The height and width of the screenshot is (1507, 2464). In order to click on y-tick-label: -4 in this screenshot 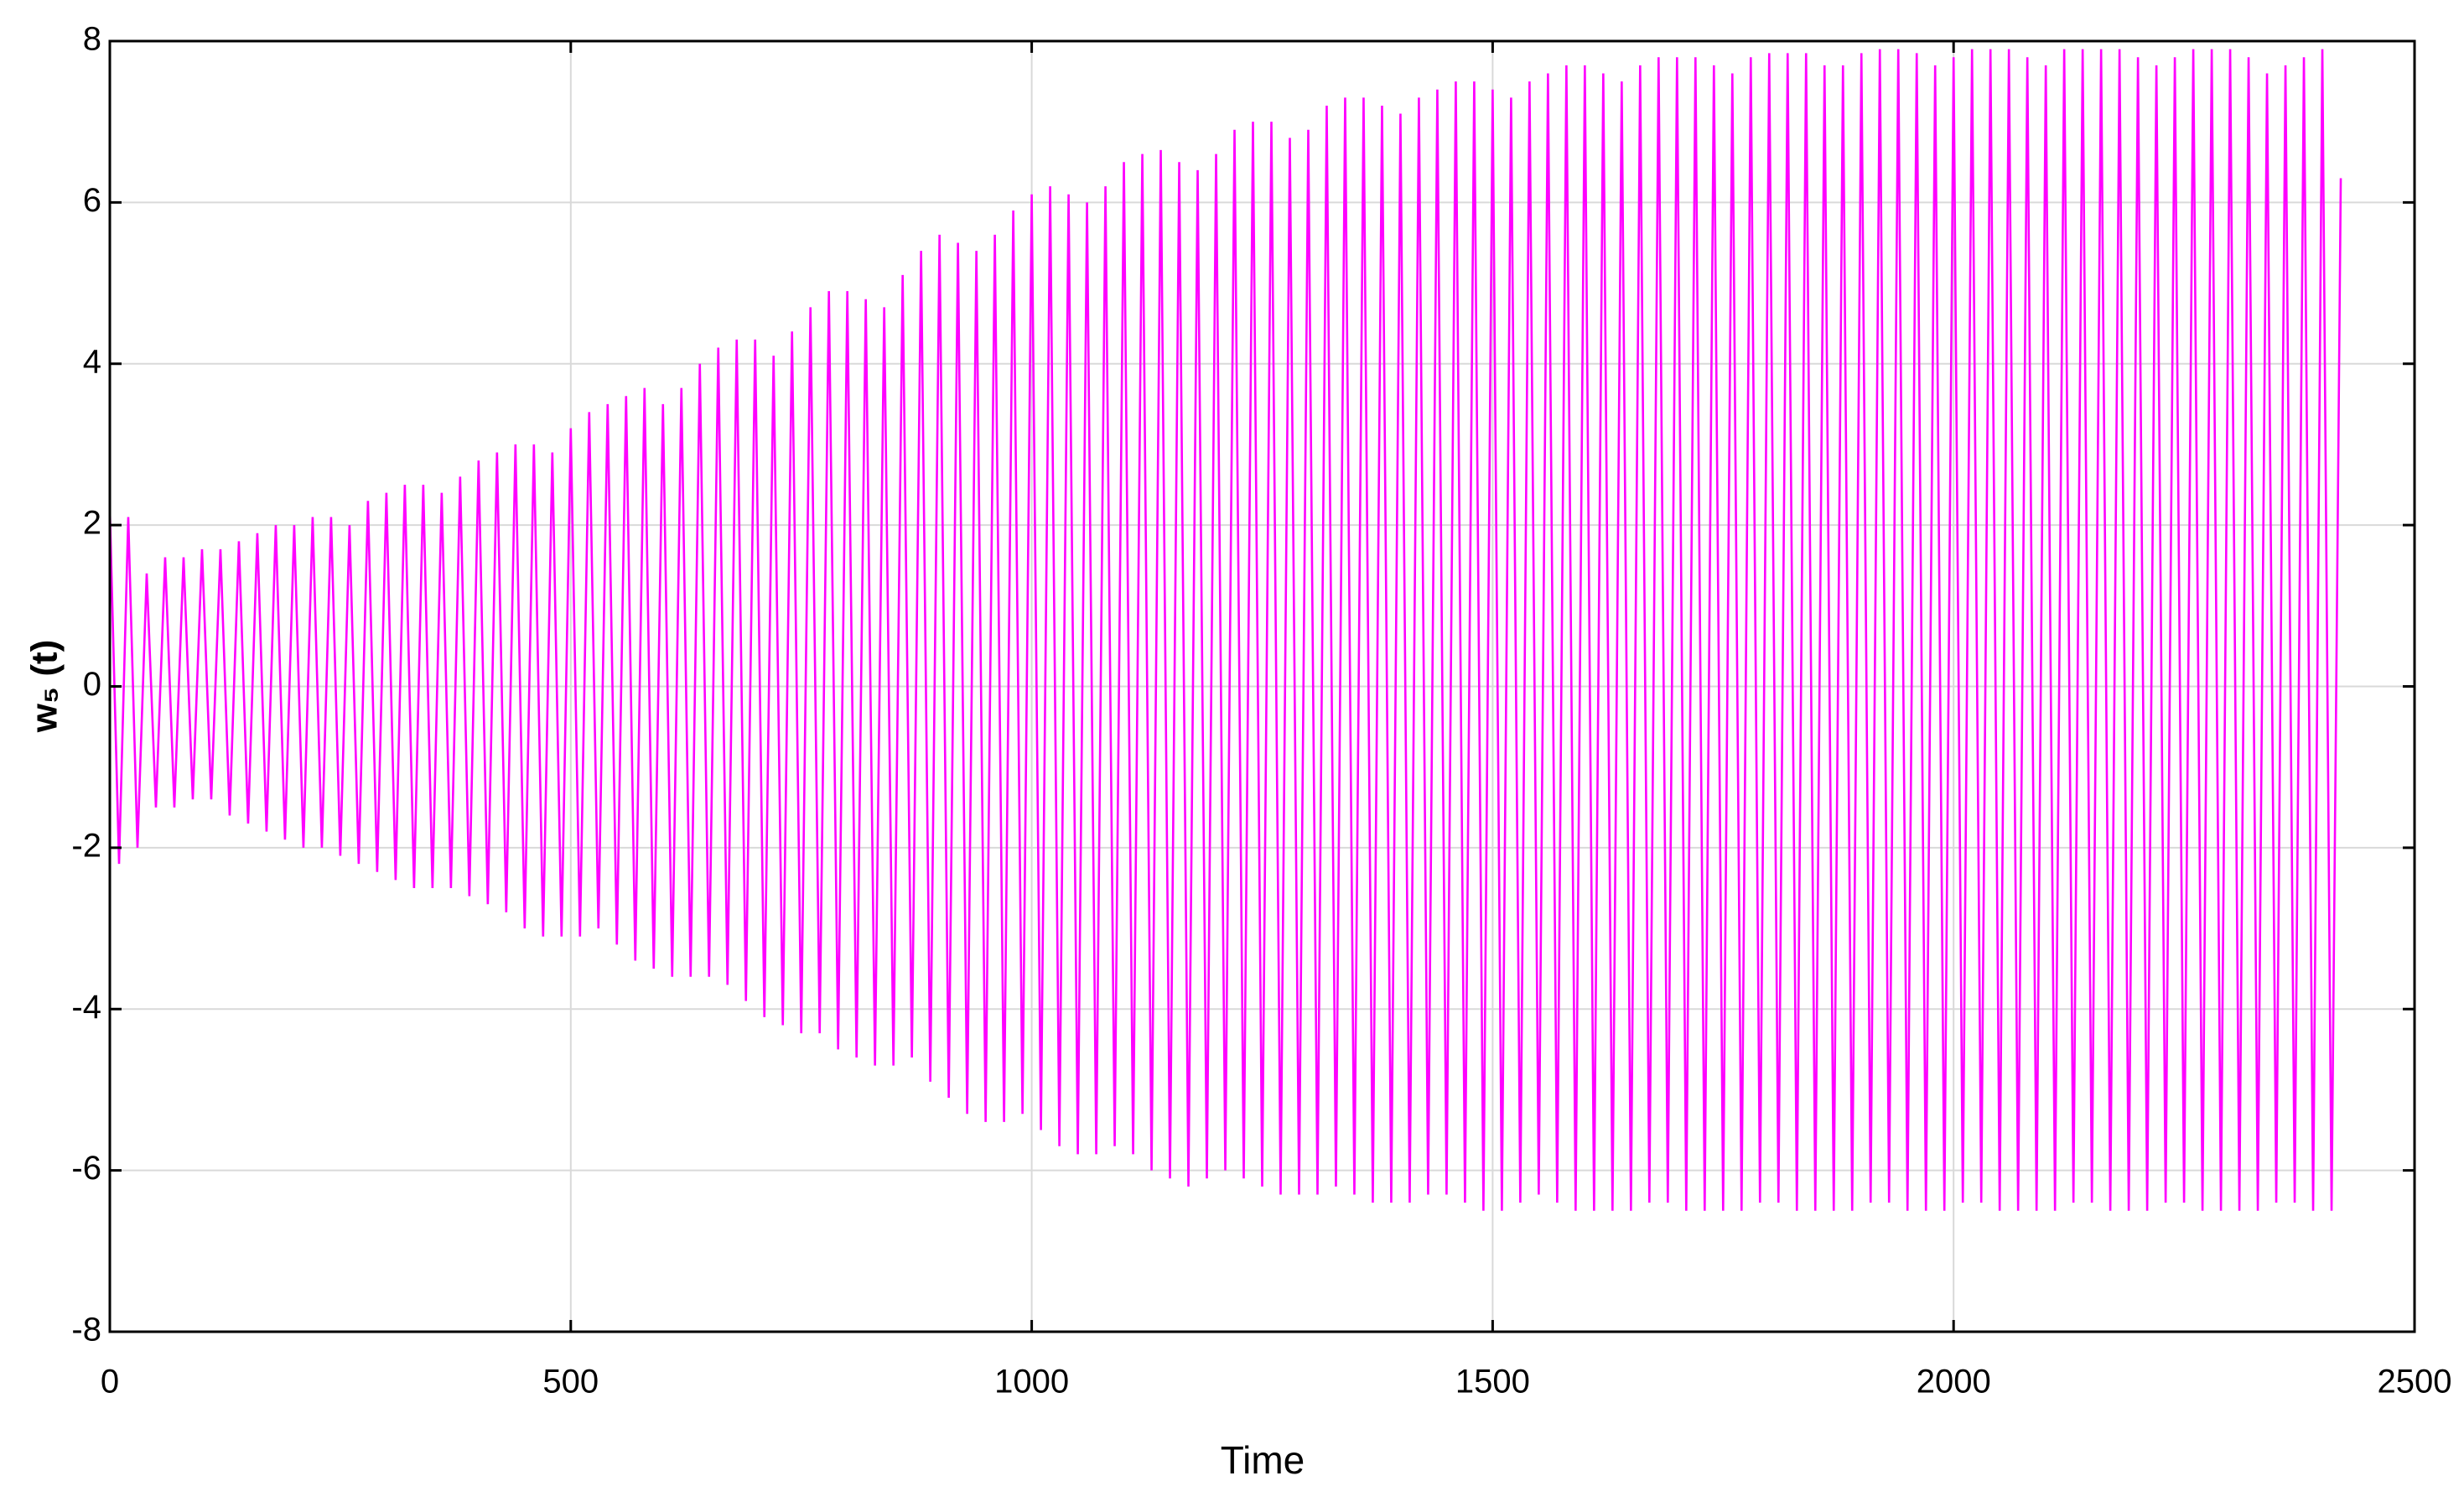, I will do `click(86, 1008)`.